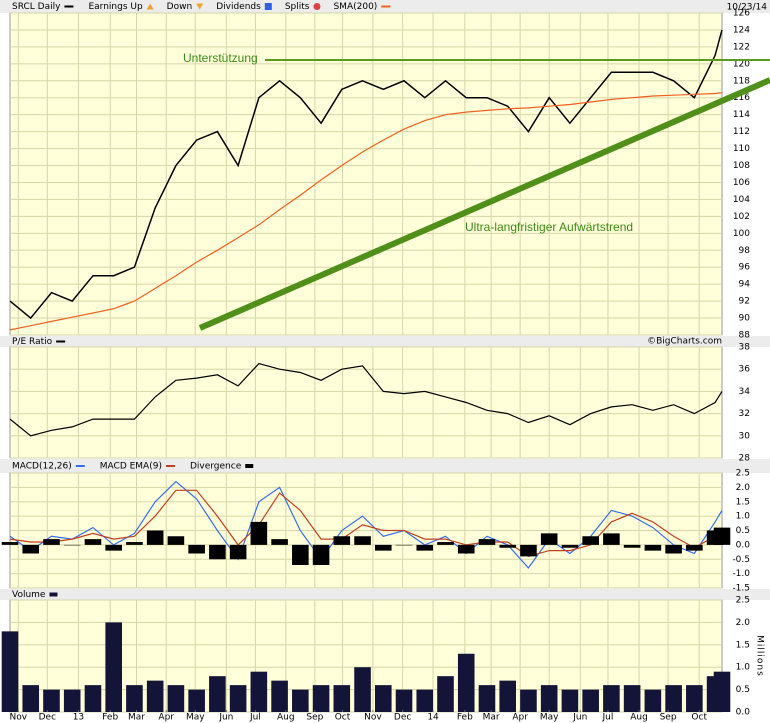 Image resolution: width=770 pixels, height=723 pixels. I want to click on legend-label: P/E Ratio, so click(32, 342).